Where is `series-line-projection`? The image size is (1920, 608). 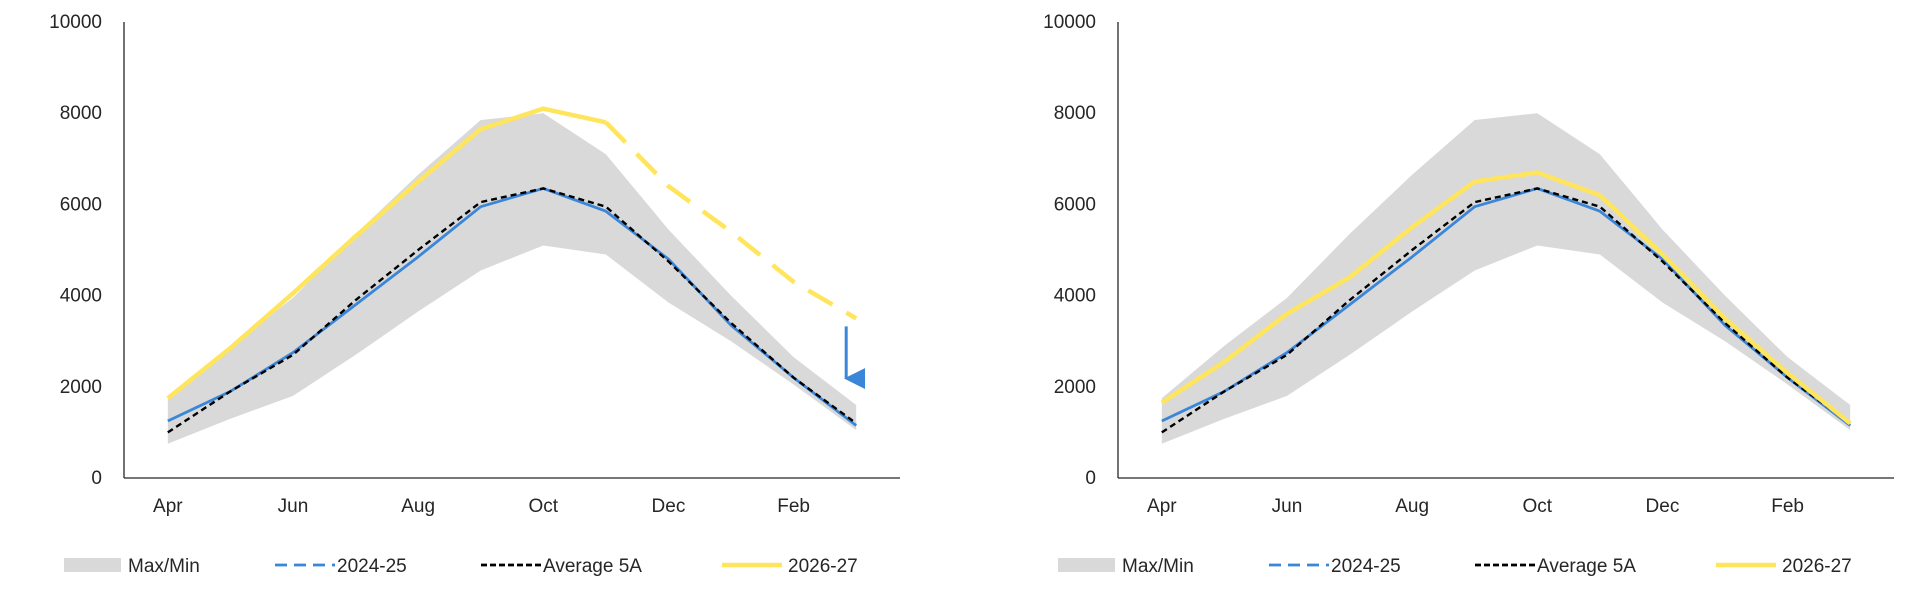 series-line-projection is located at coordinates (731, 220).